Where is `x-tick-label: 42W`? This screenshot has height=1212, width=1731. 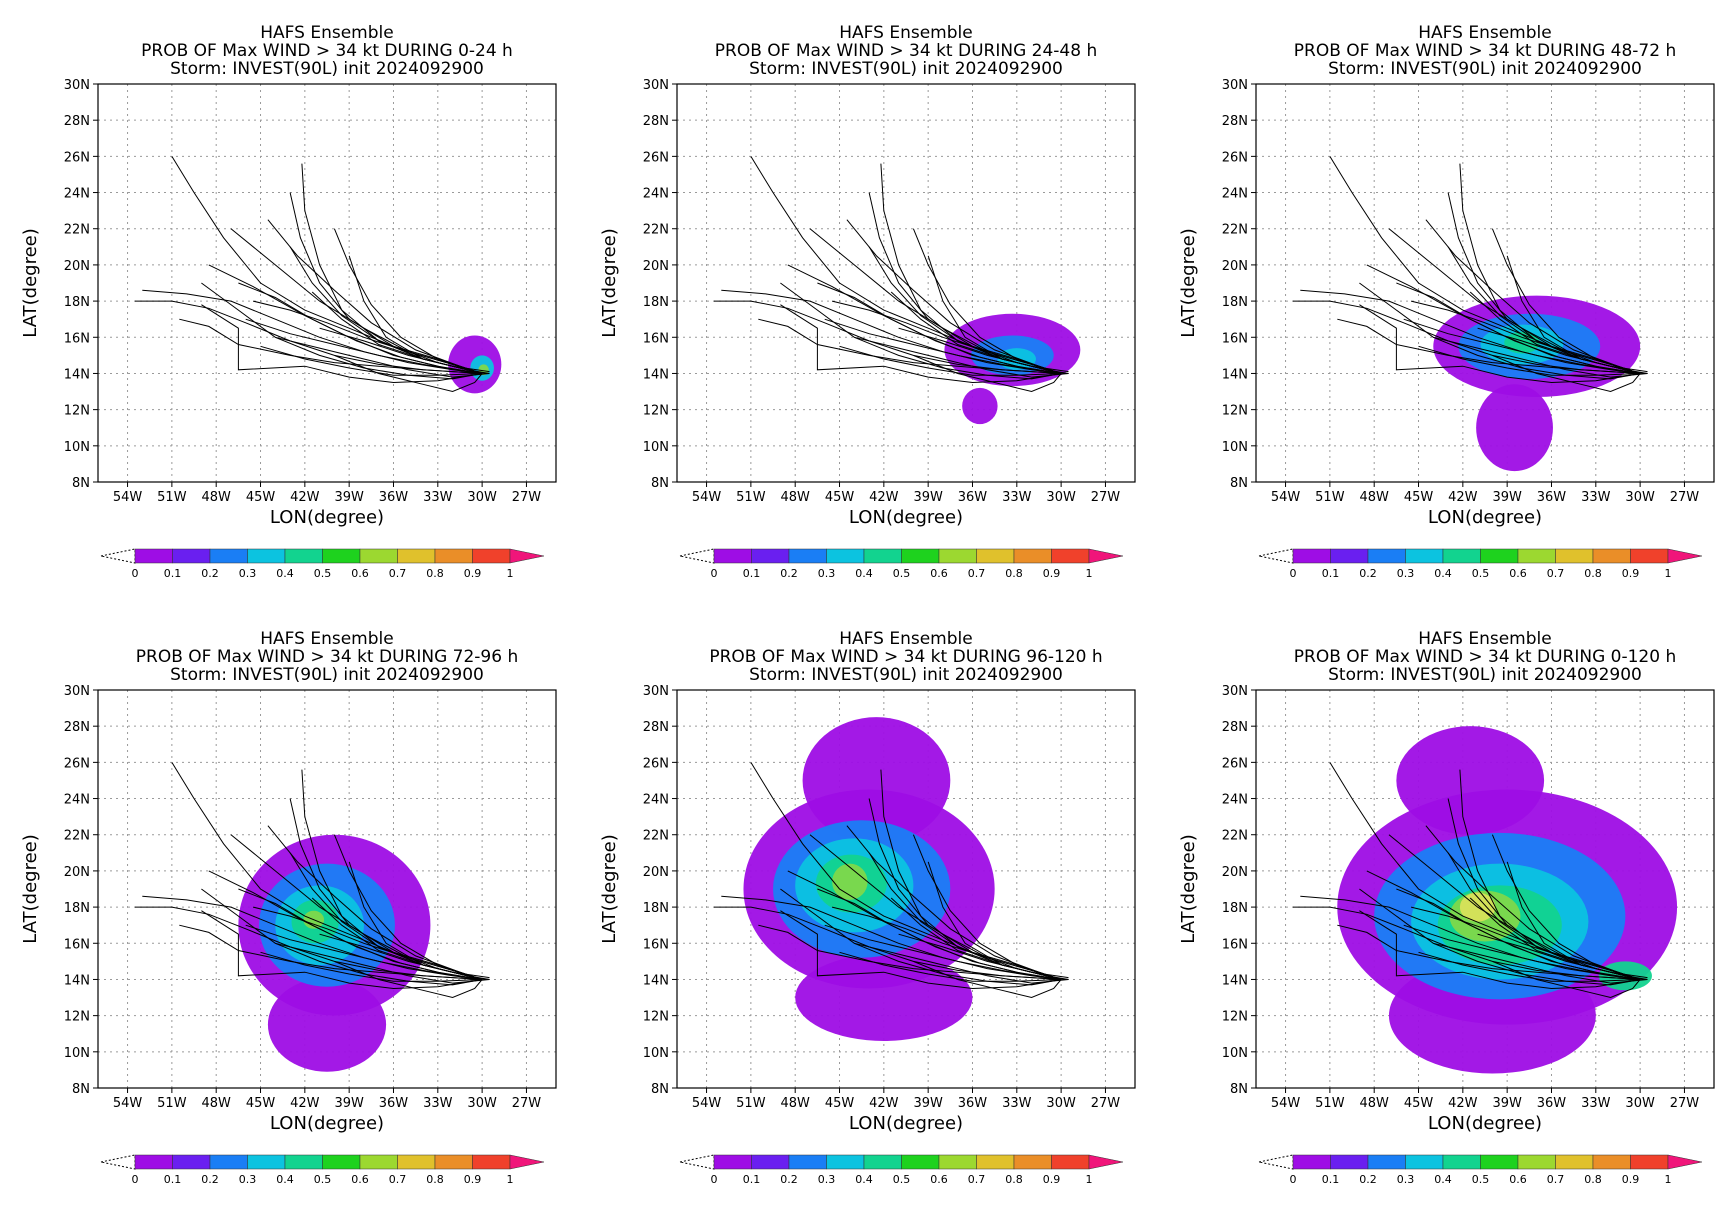 x-tick-label: 42W is located at coordinates (305, 497).